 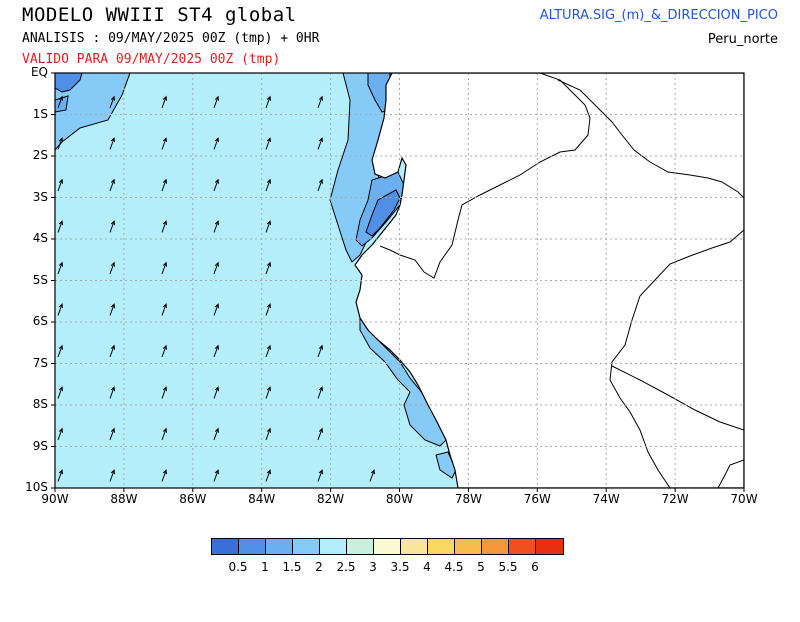 I want to click on lat-label: 4S, so click(x=40, y=238).